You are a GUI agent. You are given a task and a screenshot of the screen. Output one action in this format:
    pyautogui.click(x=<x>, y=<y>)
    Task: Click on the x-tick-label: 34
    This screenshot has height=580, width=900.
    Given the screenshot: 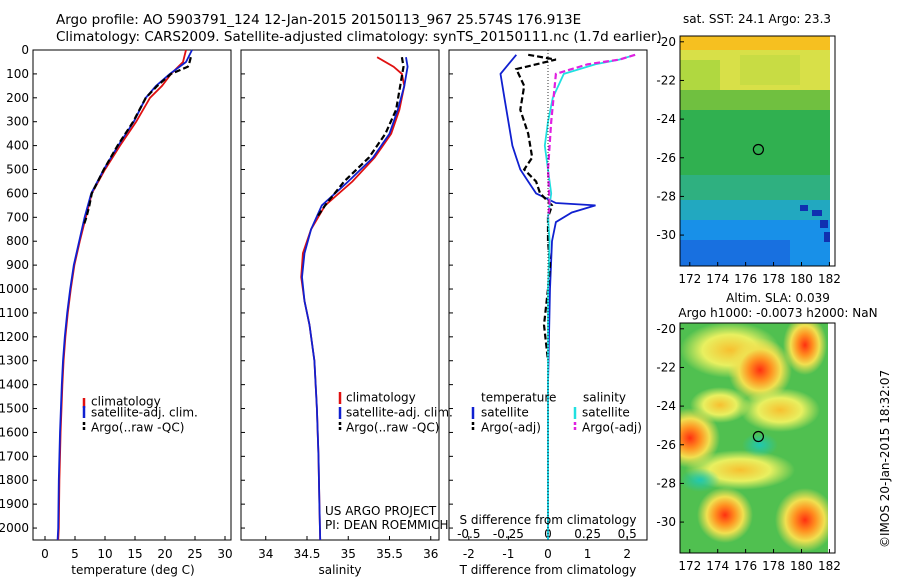 What is the action you would take?
    pyautogui.click(x=265, y=554)
    